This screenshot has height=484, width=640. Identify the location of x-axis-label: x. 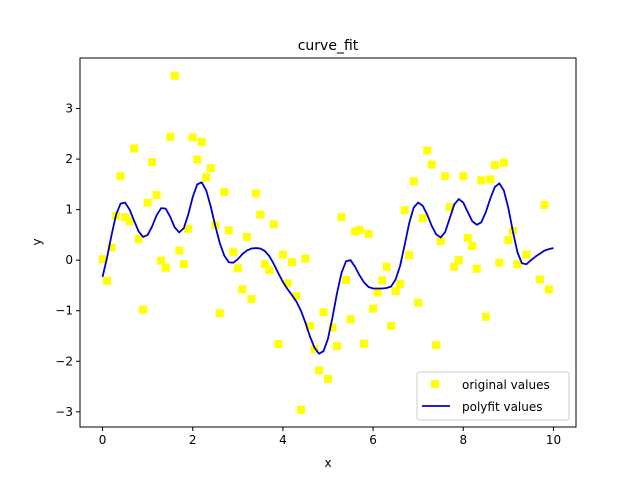
(327, 463).